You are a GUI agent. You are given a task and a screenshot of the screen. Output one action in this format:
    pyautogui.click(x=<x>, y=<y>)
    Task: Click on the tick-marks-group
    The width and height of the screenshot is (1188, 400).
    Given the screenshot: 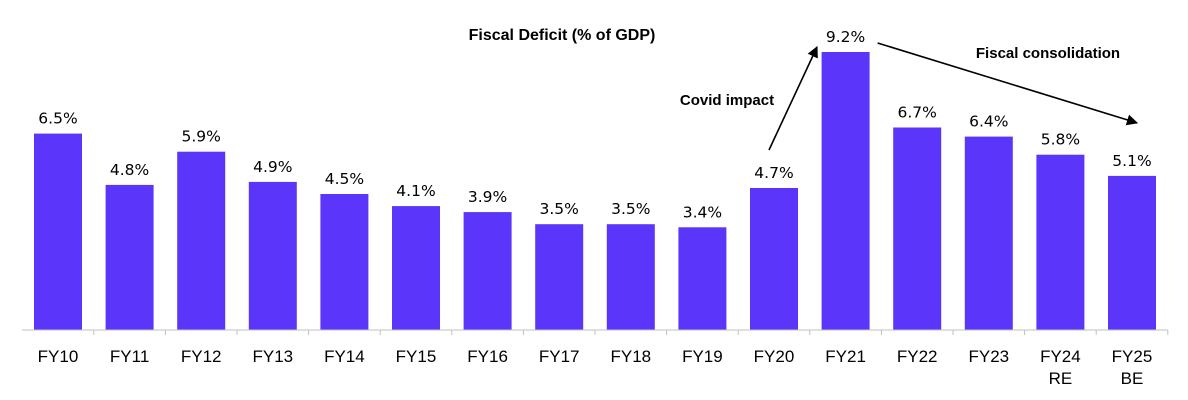 What is the action you would take?
    pyautogui.click(x=631, y=332)
    